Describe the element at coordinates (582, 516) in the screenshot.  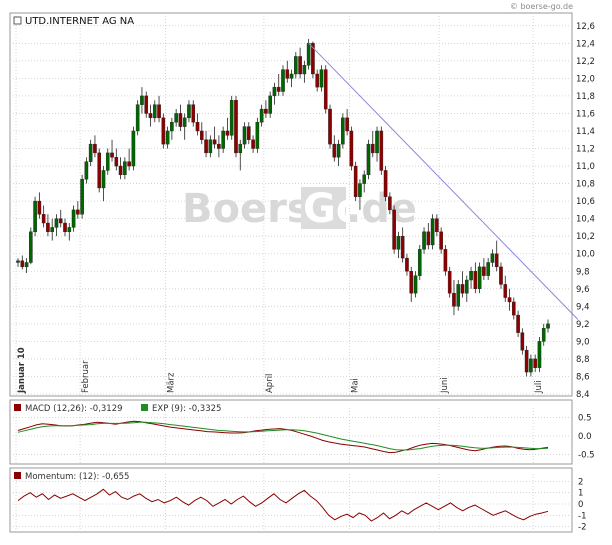
I see `indicator-y-tick: -1` at that location.